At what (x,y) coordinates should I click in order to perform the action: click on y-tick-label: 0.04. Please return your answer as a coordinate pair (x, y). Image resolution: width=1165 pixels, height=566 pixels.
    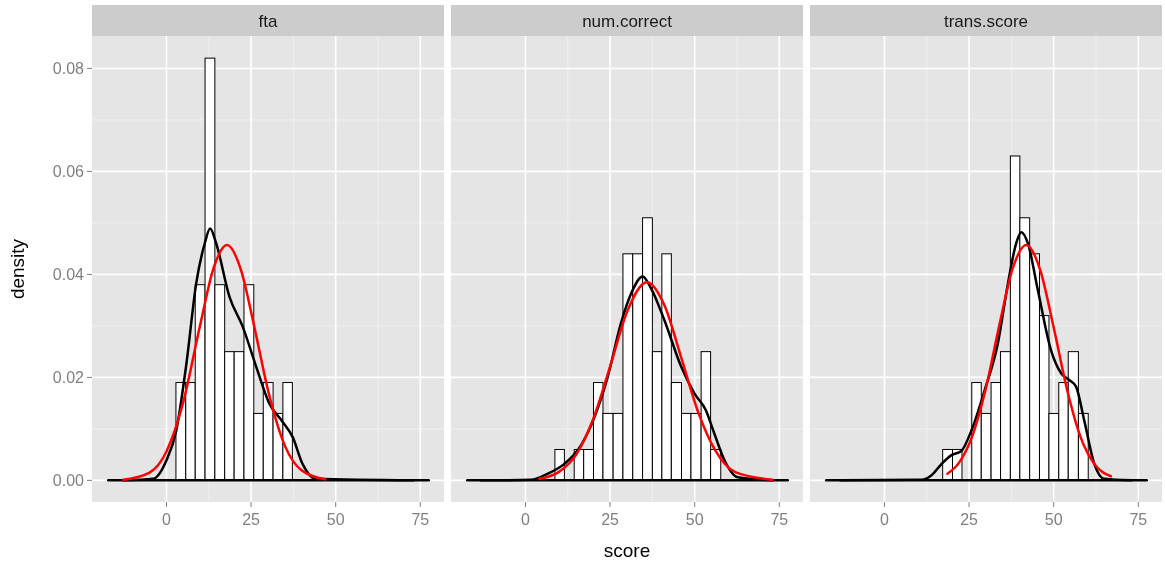
    Looking at the image, I should click on (68, 274).